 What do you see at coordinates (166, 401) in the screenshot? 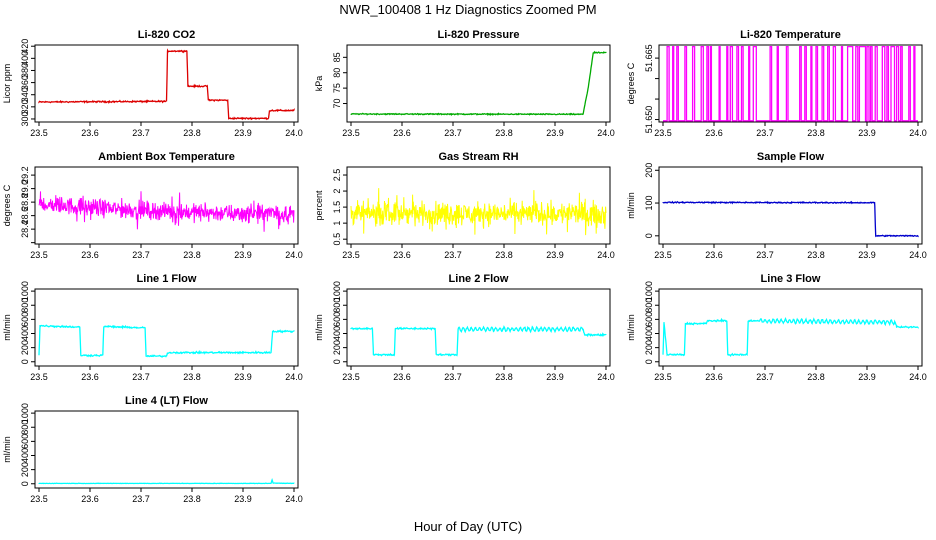
I see `chart-title: Line 4 (LT) Flow` at bounding box center [166, 401].